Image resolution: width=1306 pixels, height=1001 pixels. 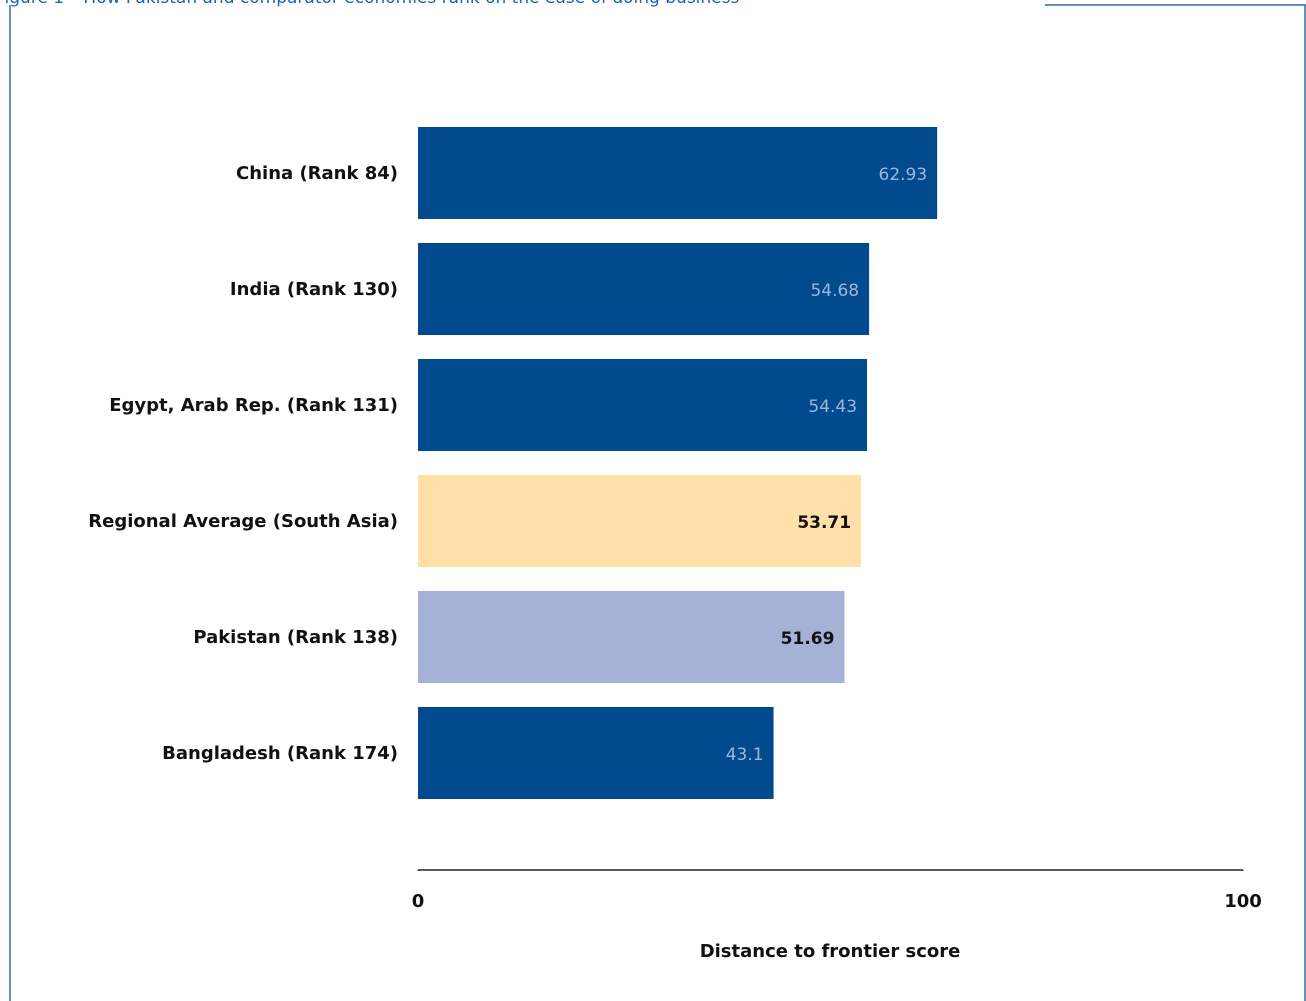 I want to click on value-label: 62.93, so click(x=903, y=175).